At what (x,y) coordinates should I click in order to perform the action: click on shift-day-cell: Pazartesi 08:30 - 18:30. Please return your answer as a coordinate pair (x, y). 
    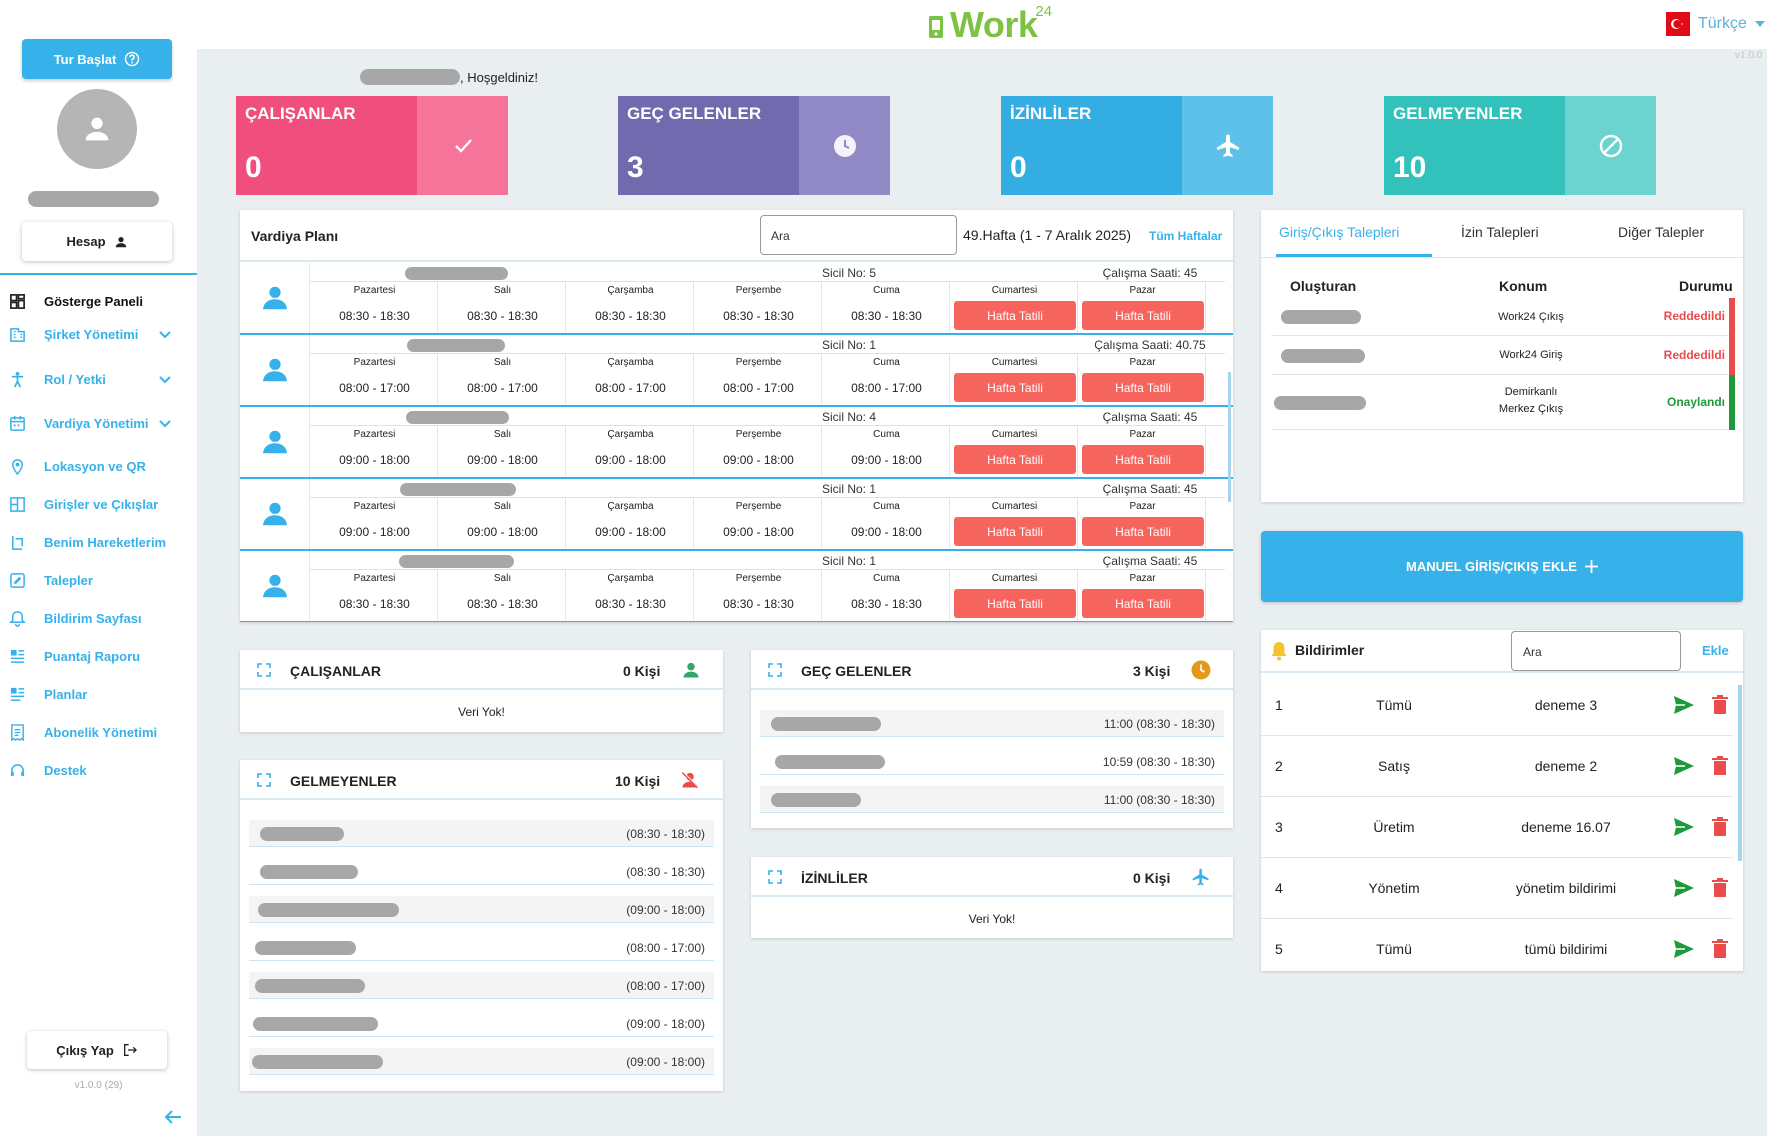
    Looking at the image, I should click on (374, 595).